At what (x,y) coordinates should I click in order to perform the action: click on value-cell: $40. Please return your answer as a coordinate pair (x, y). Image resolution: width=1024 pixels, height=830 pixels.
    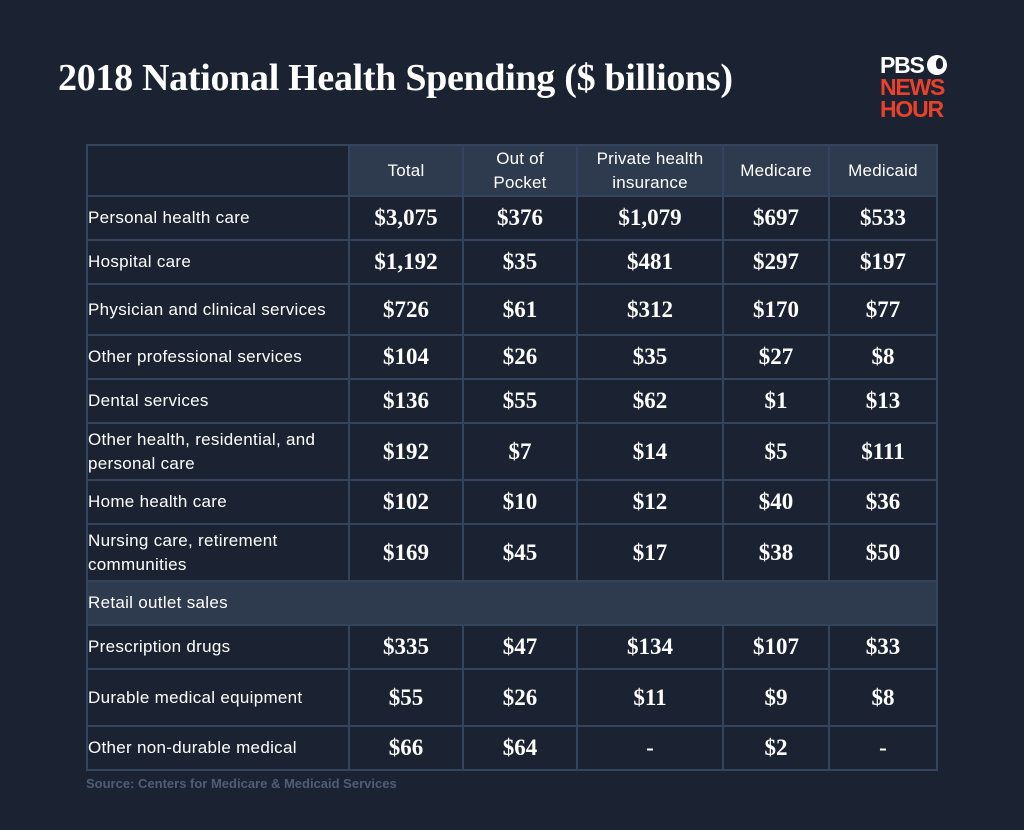
    Looking at the image, I should click on (776, 502).